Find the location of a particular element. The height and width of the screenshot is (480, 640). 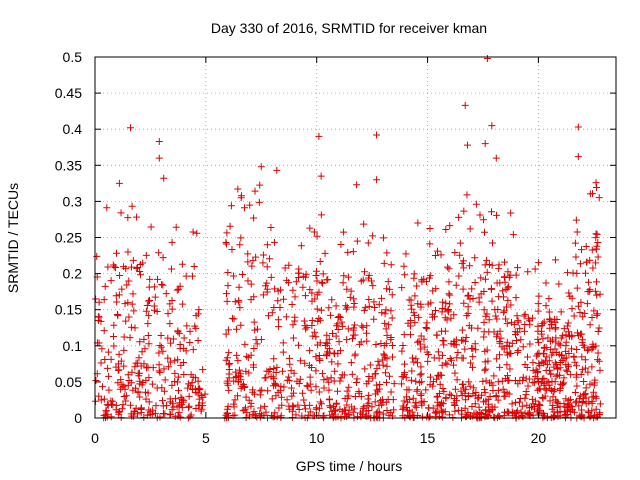

y-tick-label: 0.35 is located at coordinates (68, 165).